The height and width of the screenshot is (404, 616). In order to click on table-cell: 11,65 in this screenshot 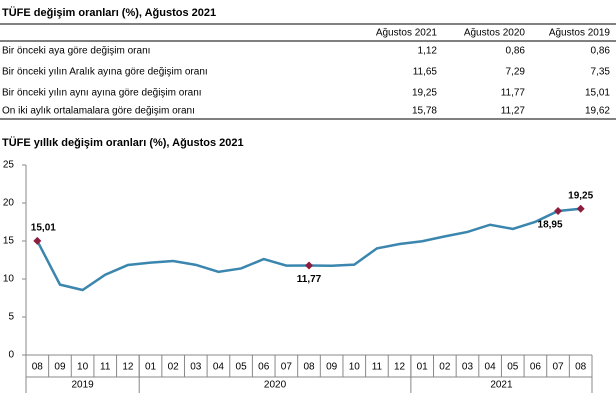, I will do `click(425, 72)`.